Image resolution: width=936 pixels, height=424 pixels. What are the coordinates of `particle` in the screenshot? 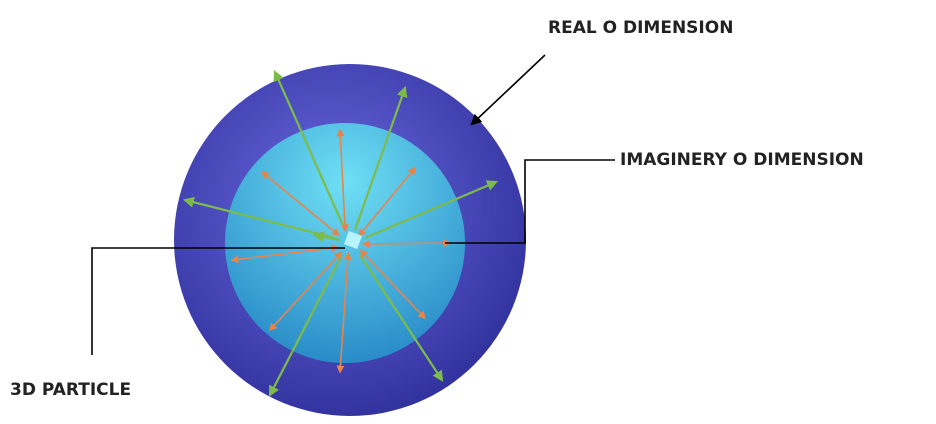 It's located at (353, 240).